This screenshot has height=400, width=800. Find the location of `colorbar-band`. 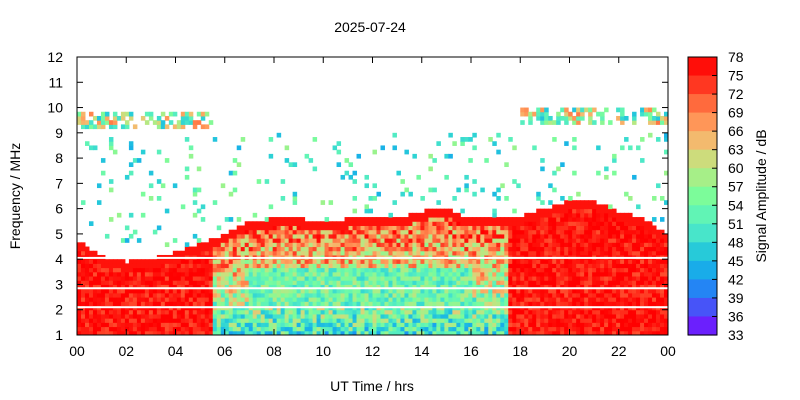

colorbar-band is located at coordinates (702, 141).